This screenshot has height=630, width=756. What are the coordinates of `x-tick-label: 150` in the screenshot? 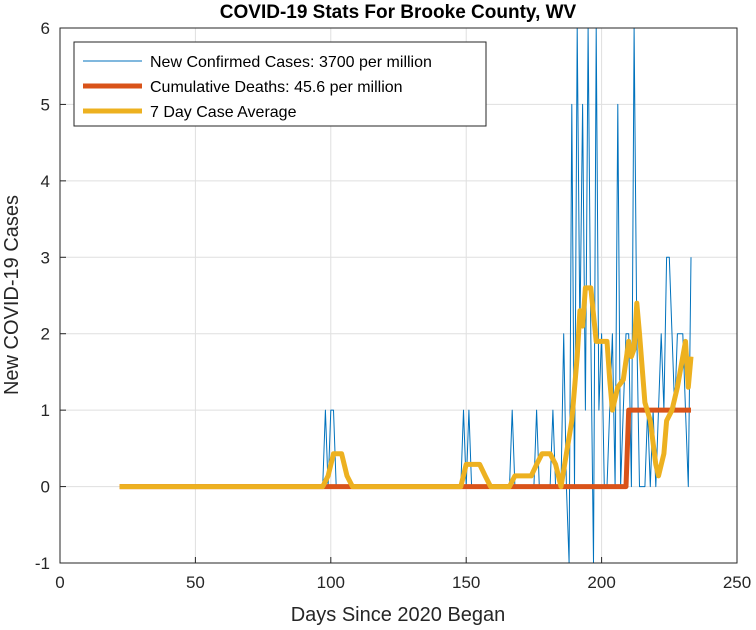 It's located at (466, 582).